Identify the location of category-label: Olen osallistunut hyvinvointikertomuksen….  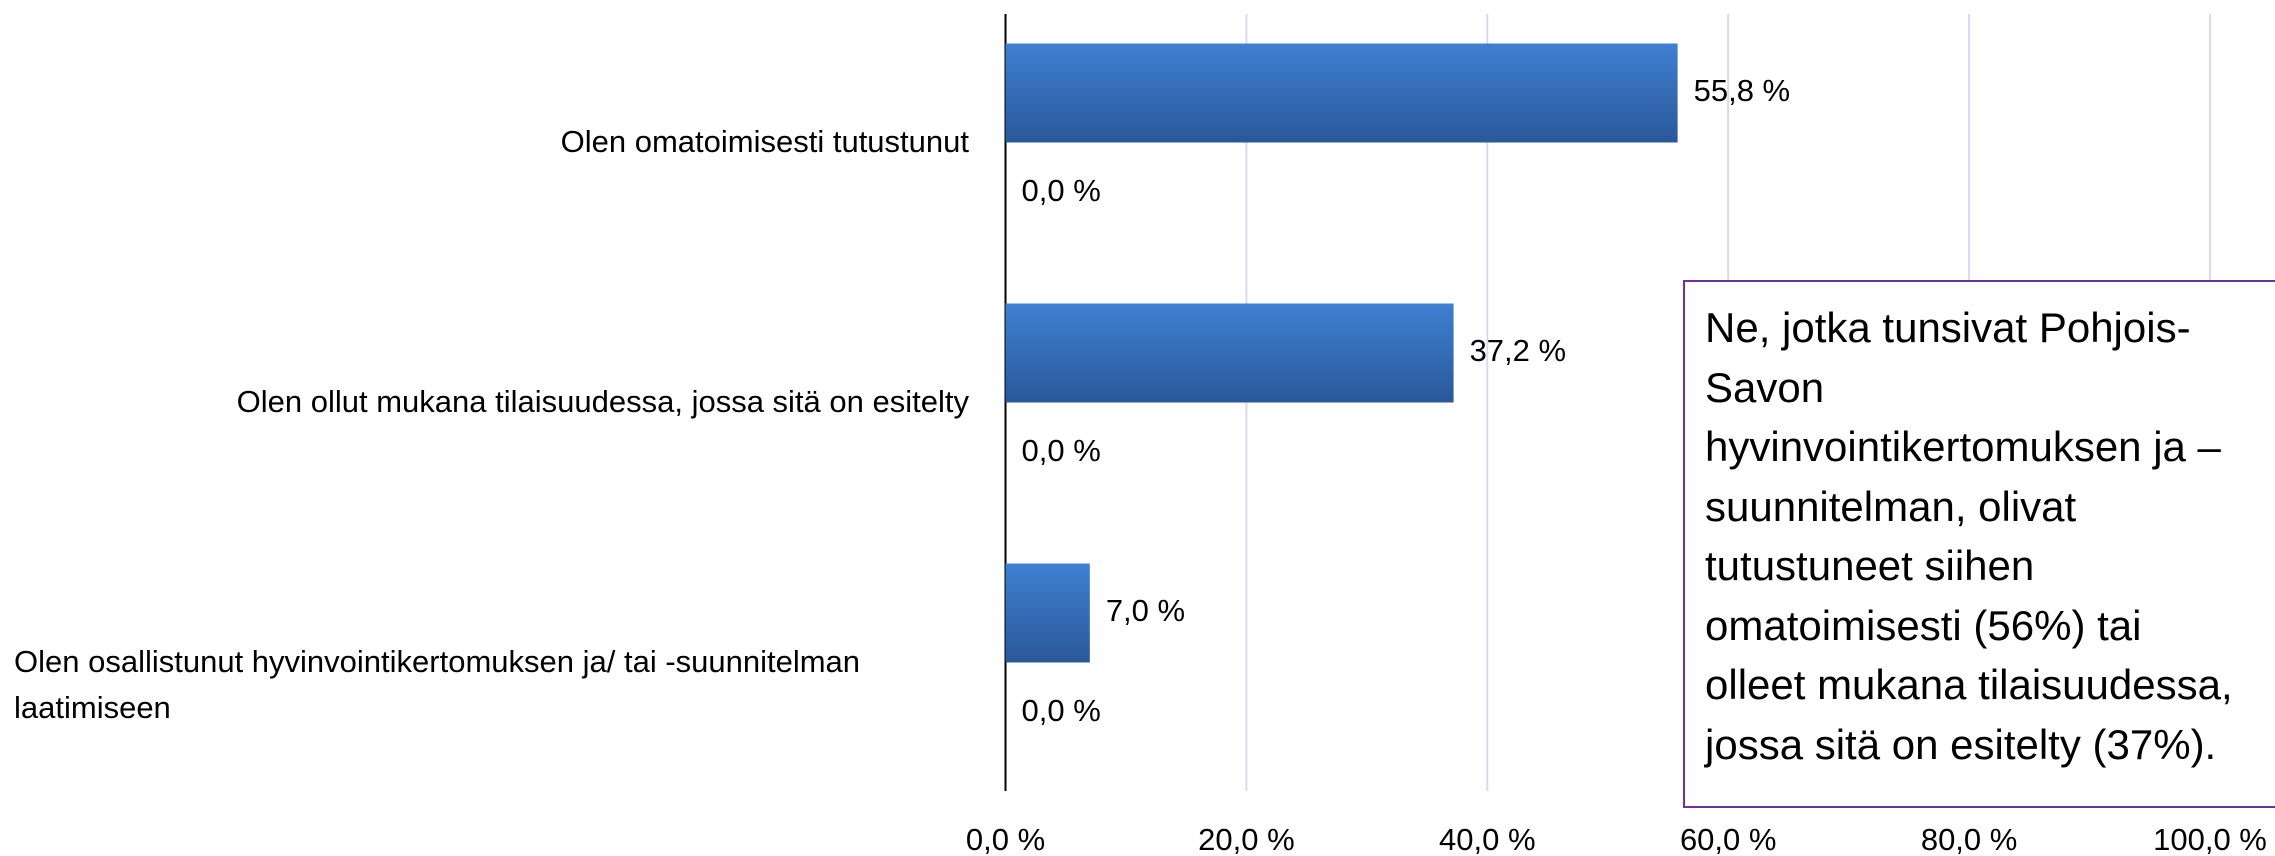
(491, 685).